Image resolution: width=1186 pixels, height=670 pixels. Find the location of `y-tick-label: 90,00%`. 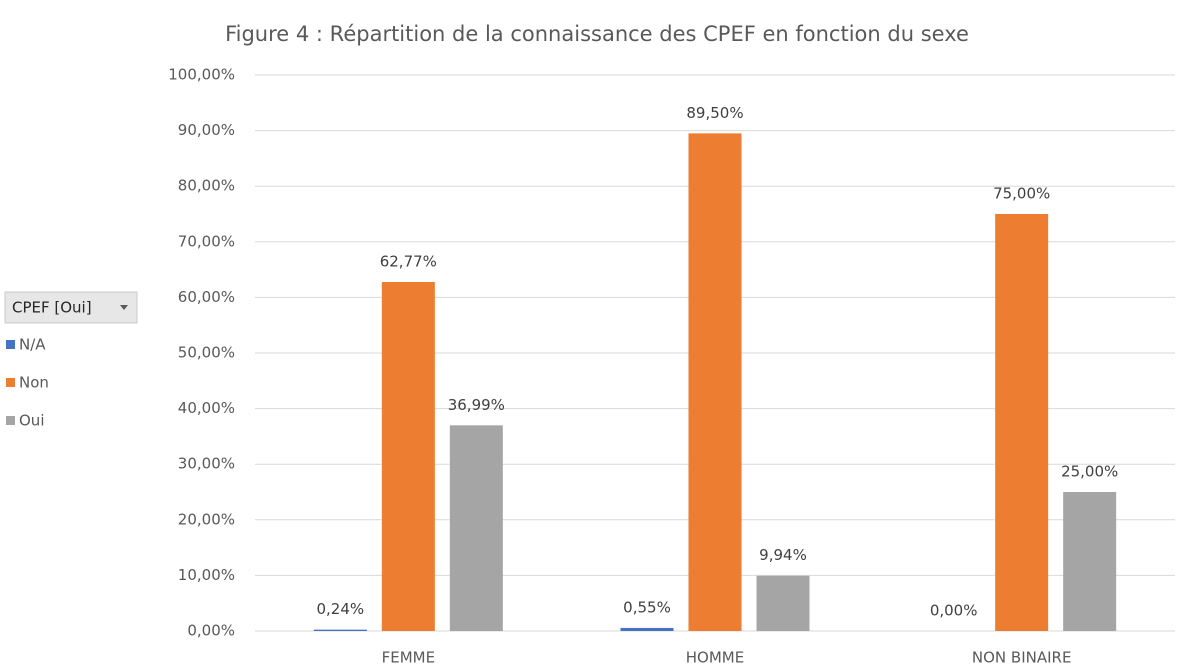

y-tick-label: 90,00% is located at coordinates (206, 130).